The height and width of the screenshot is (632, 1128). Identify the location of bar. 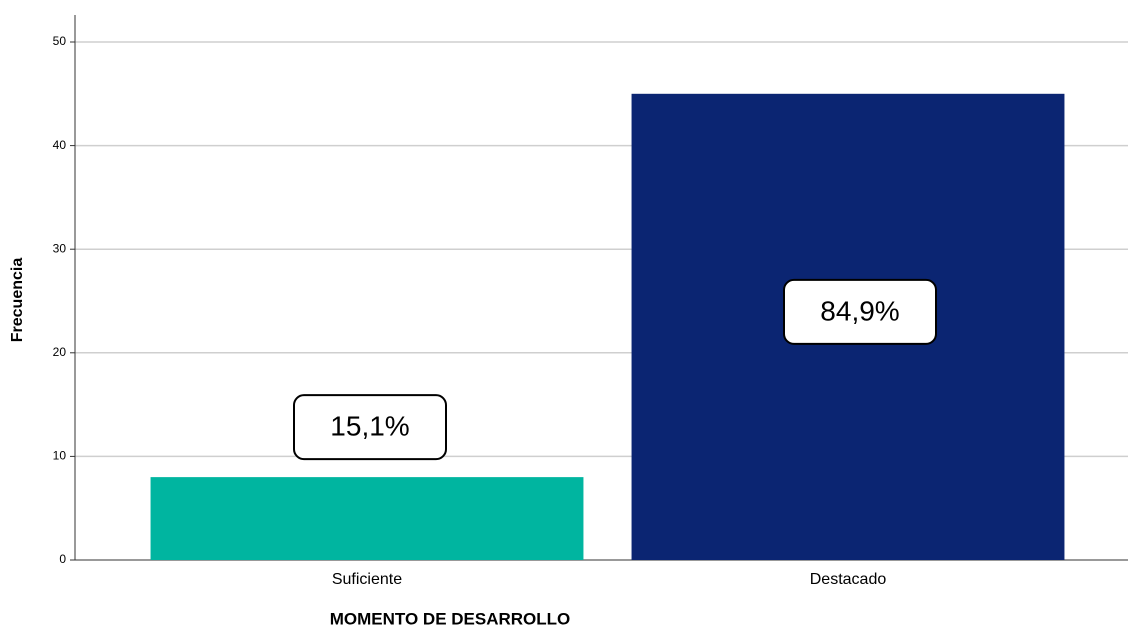
(367, 518).